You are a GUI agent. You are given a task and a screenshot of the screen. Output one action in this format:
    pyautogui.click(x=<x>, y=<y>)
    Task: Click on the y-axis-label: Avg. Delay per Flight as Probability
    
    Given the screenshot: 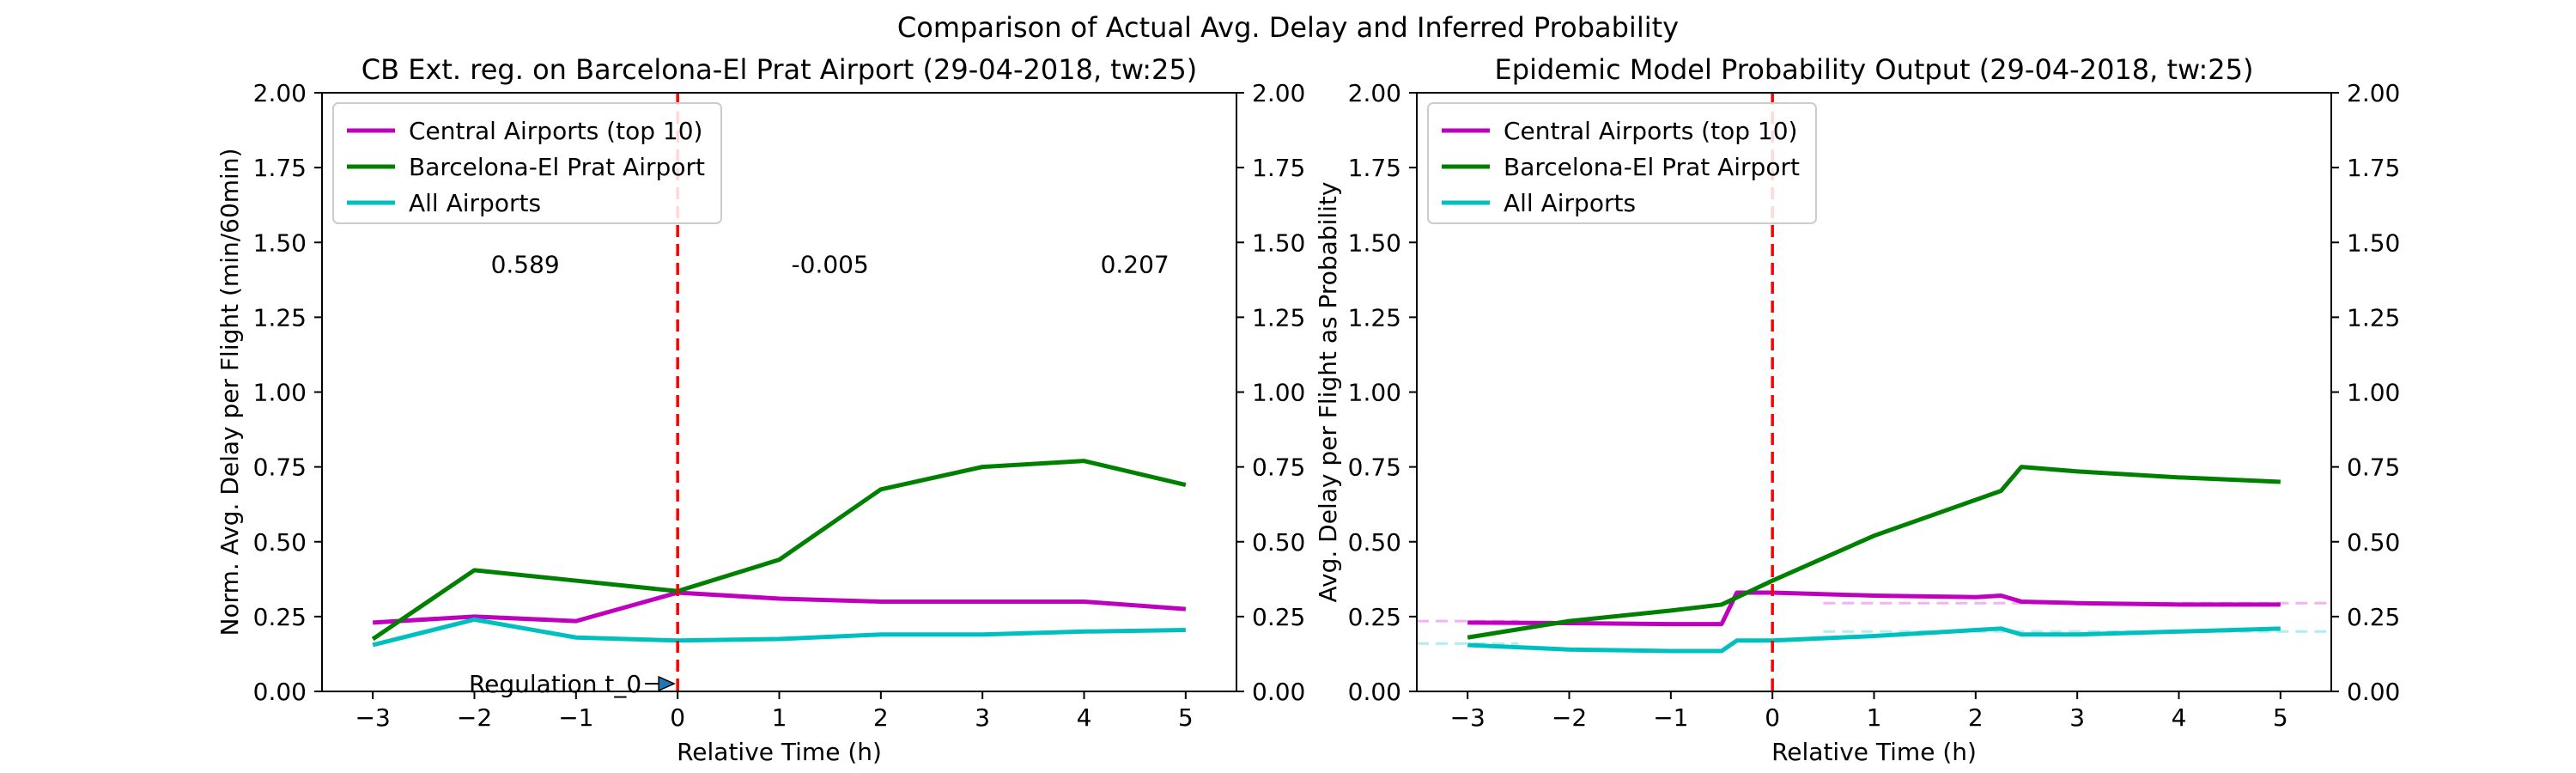 What is the action you would take?
    pyautogui.click(x=1328, y=392)
    